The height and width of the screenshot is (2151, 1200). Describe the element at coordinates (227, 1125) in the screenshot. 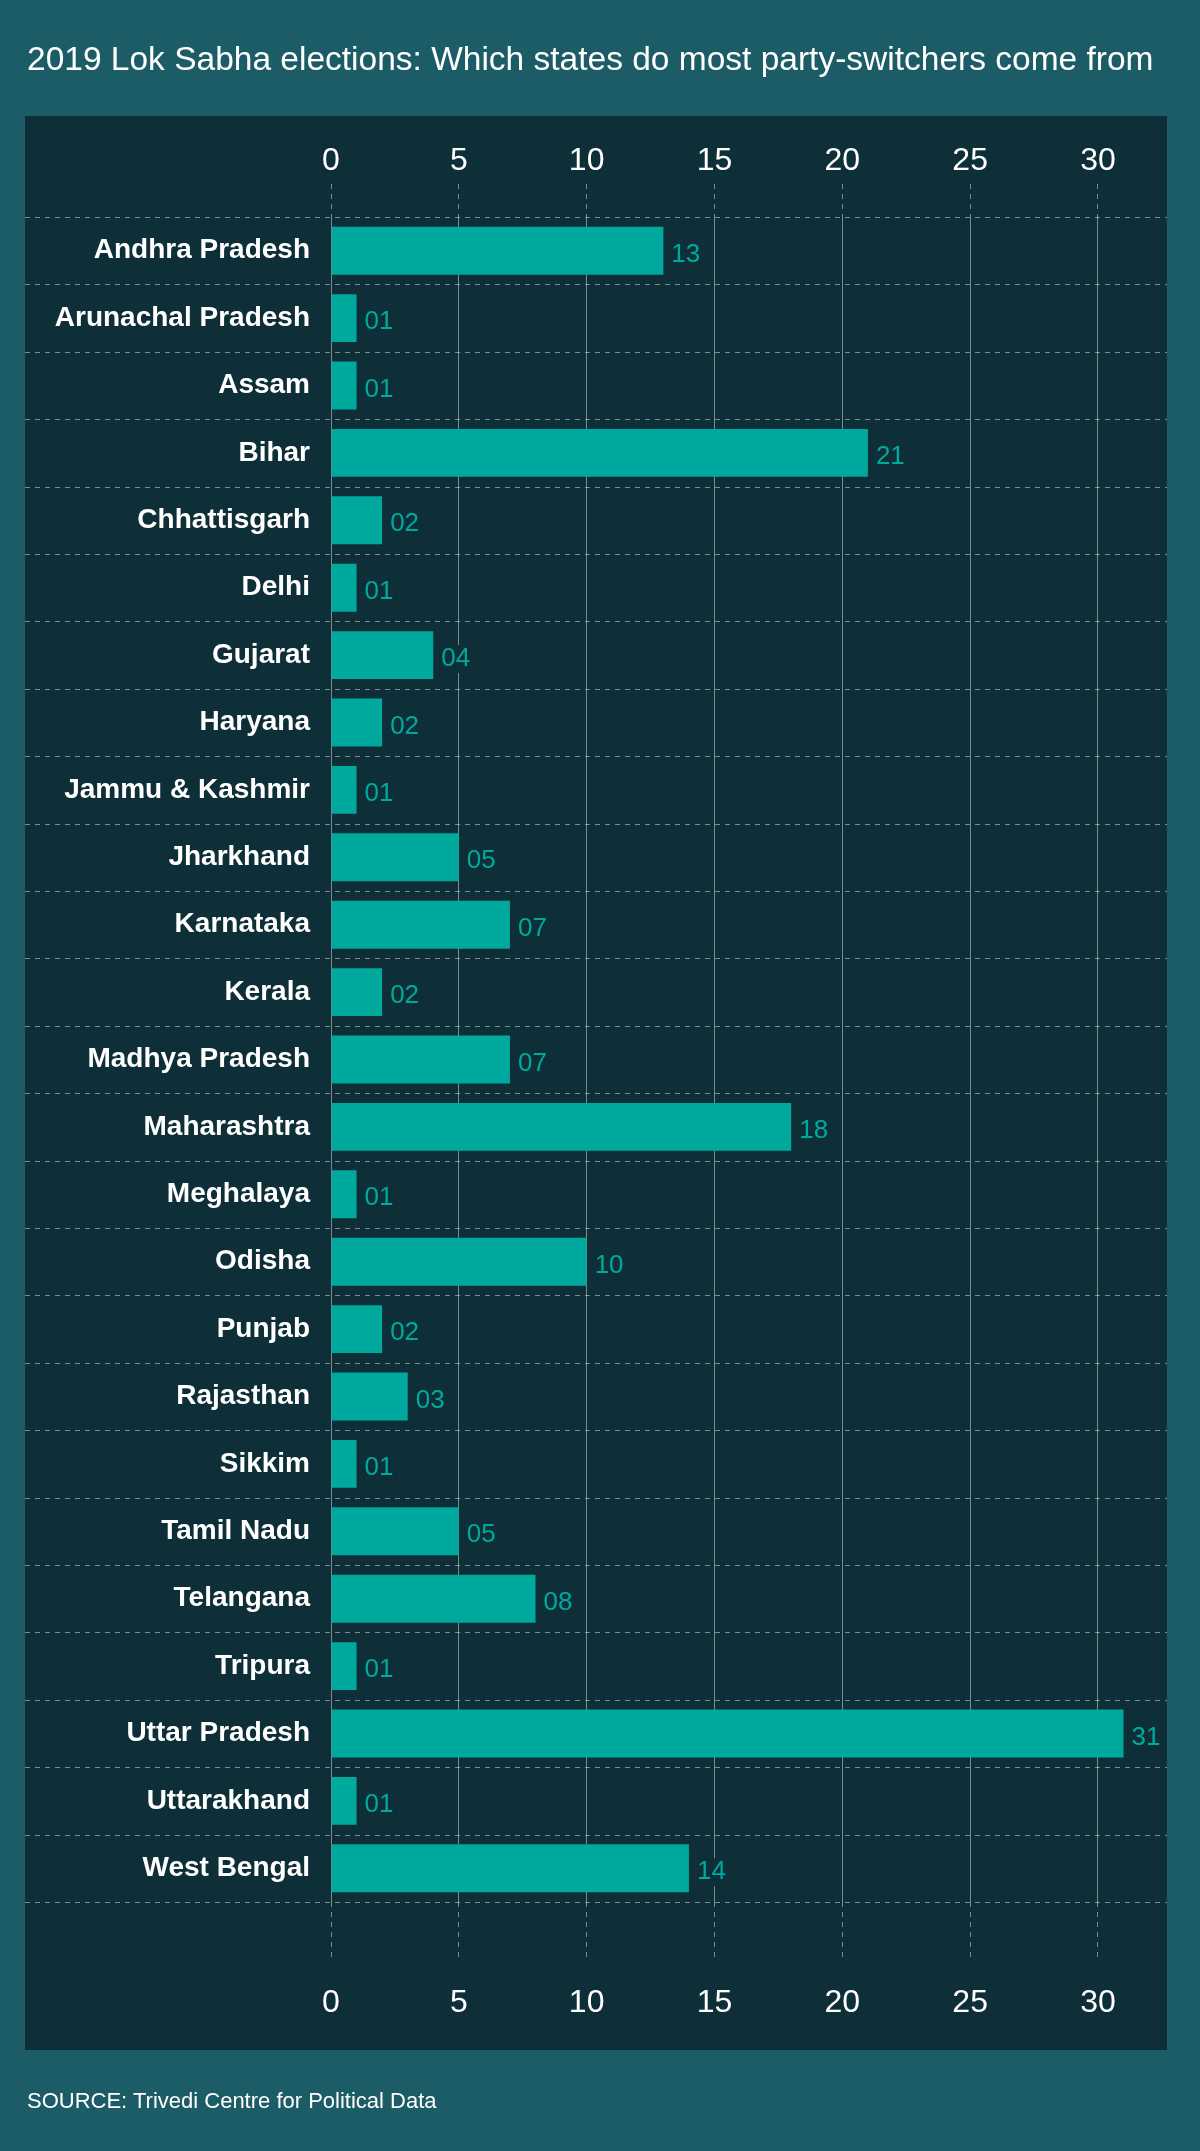

I see `y-tick-label: Maharashtra` at that location.